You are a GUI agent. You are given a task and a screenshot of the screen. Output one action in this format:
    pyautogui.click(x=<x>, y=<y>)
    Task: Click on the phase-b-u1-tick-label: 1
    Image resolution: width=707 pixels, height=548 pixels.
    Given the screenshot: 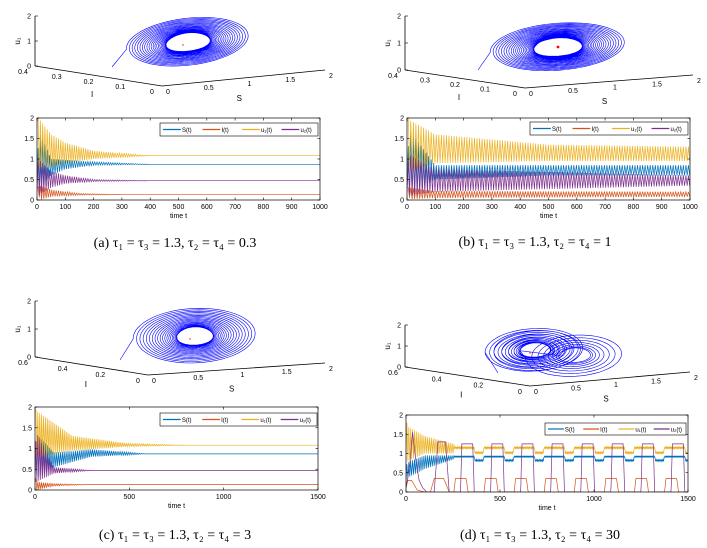 What is the action you would take?
    pyautogui.click(x=399, y=44)
    